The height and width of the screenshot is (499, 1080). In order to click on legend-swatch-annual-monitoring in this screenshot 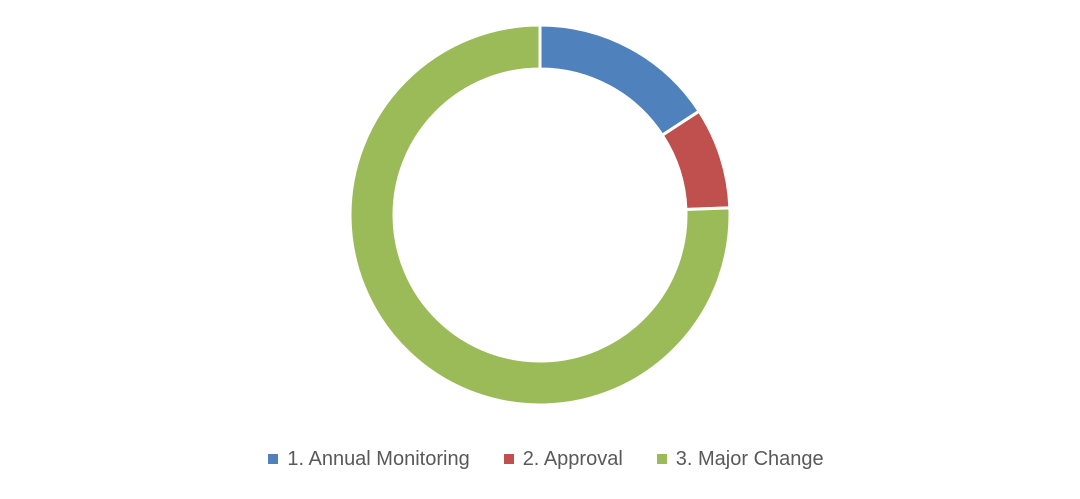, I will do `click(273, 459)`.